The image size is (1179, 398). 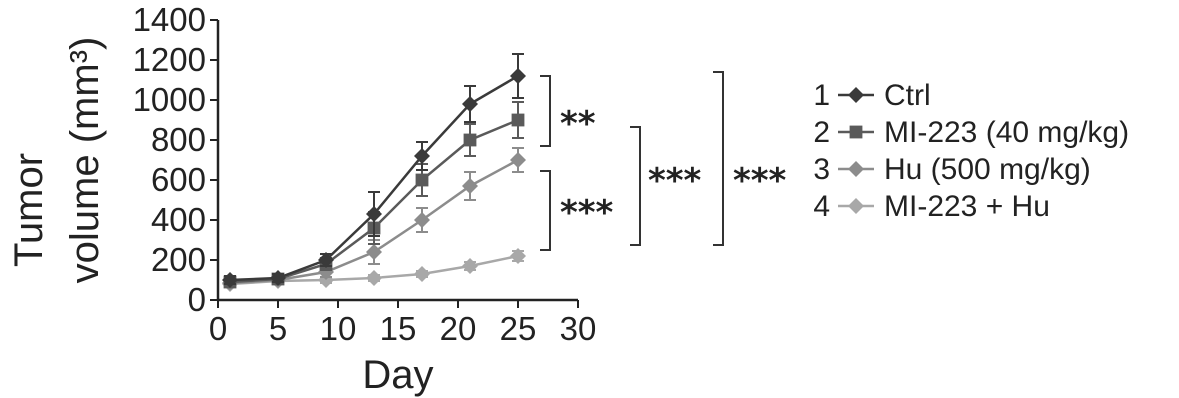 I want to click on x-tick-label: 15, so click(x=398, y=328).